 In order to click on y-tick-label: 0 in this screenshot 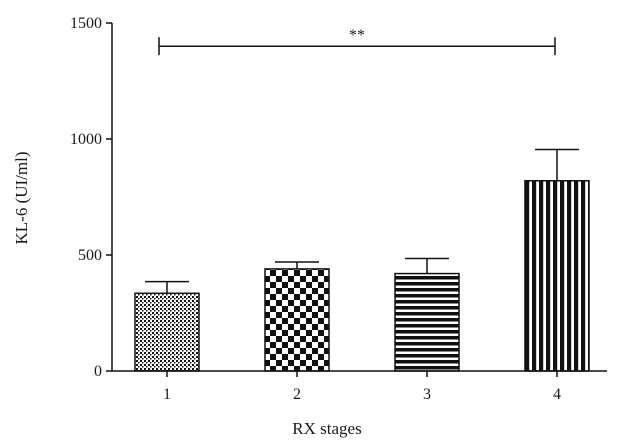, I will do `click(98, 371)`.